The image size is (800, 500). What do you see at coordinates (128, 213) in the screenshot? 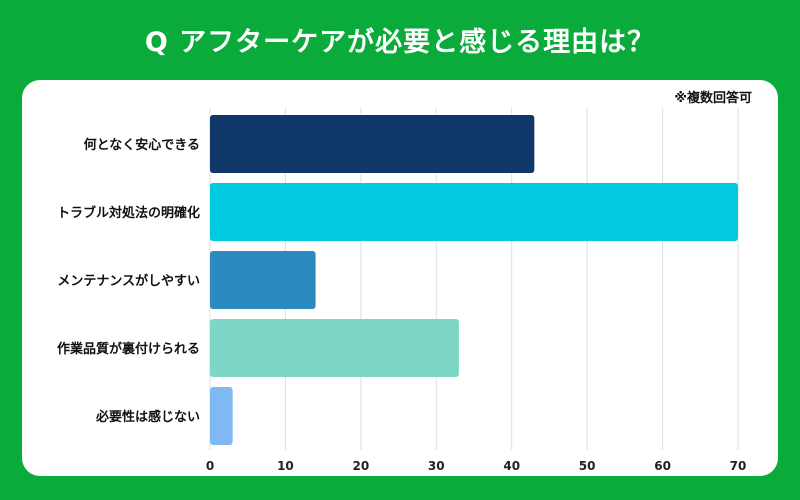
I see `category-label: トラブル対処法の明確化` at bounding box center [128, 213].